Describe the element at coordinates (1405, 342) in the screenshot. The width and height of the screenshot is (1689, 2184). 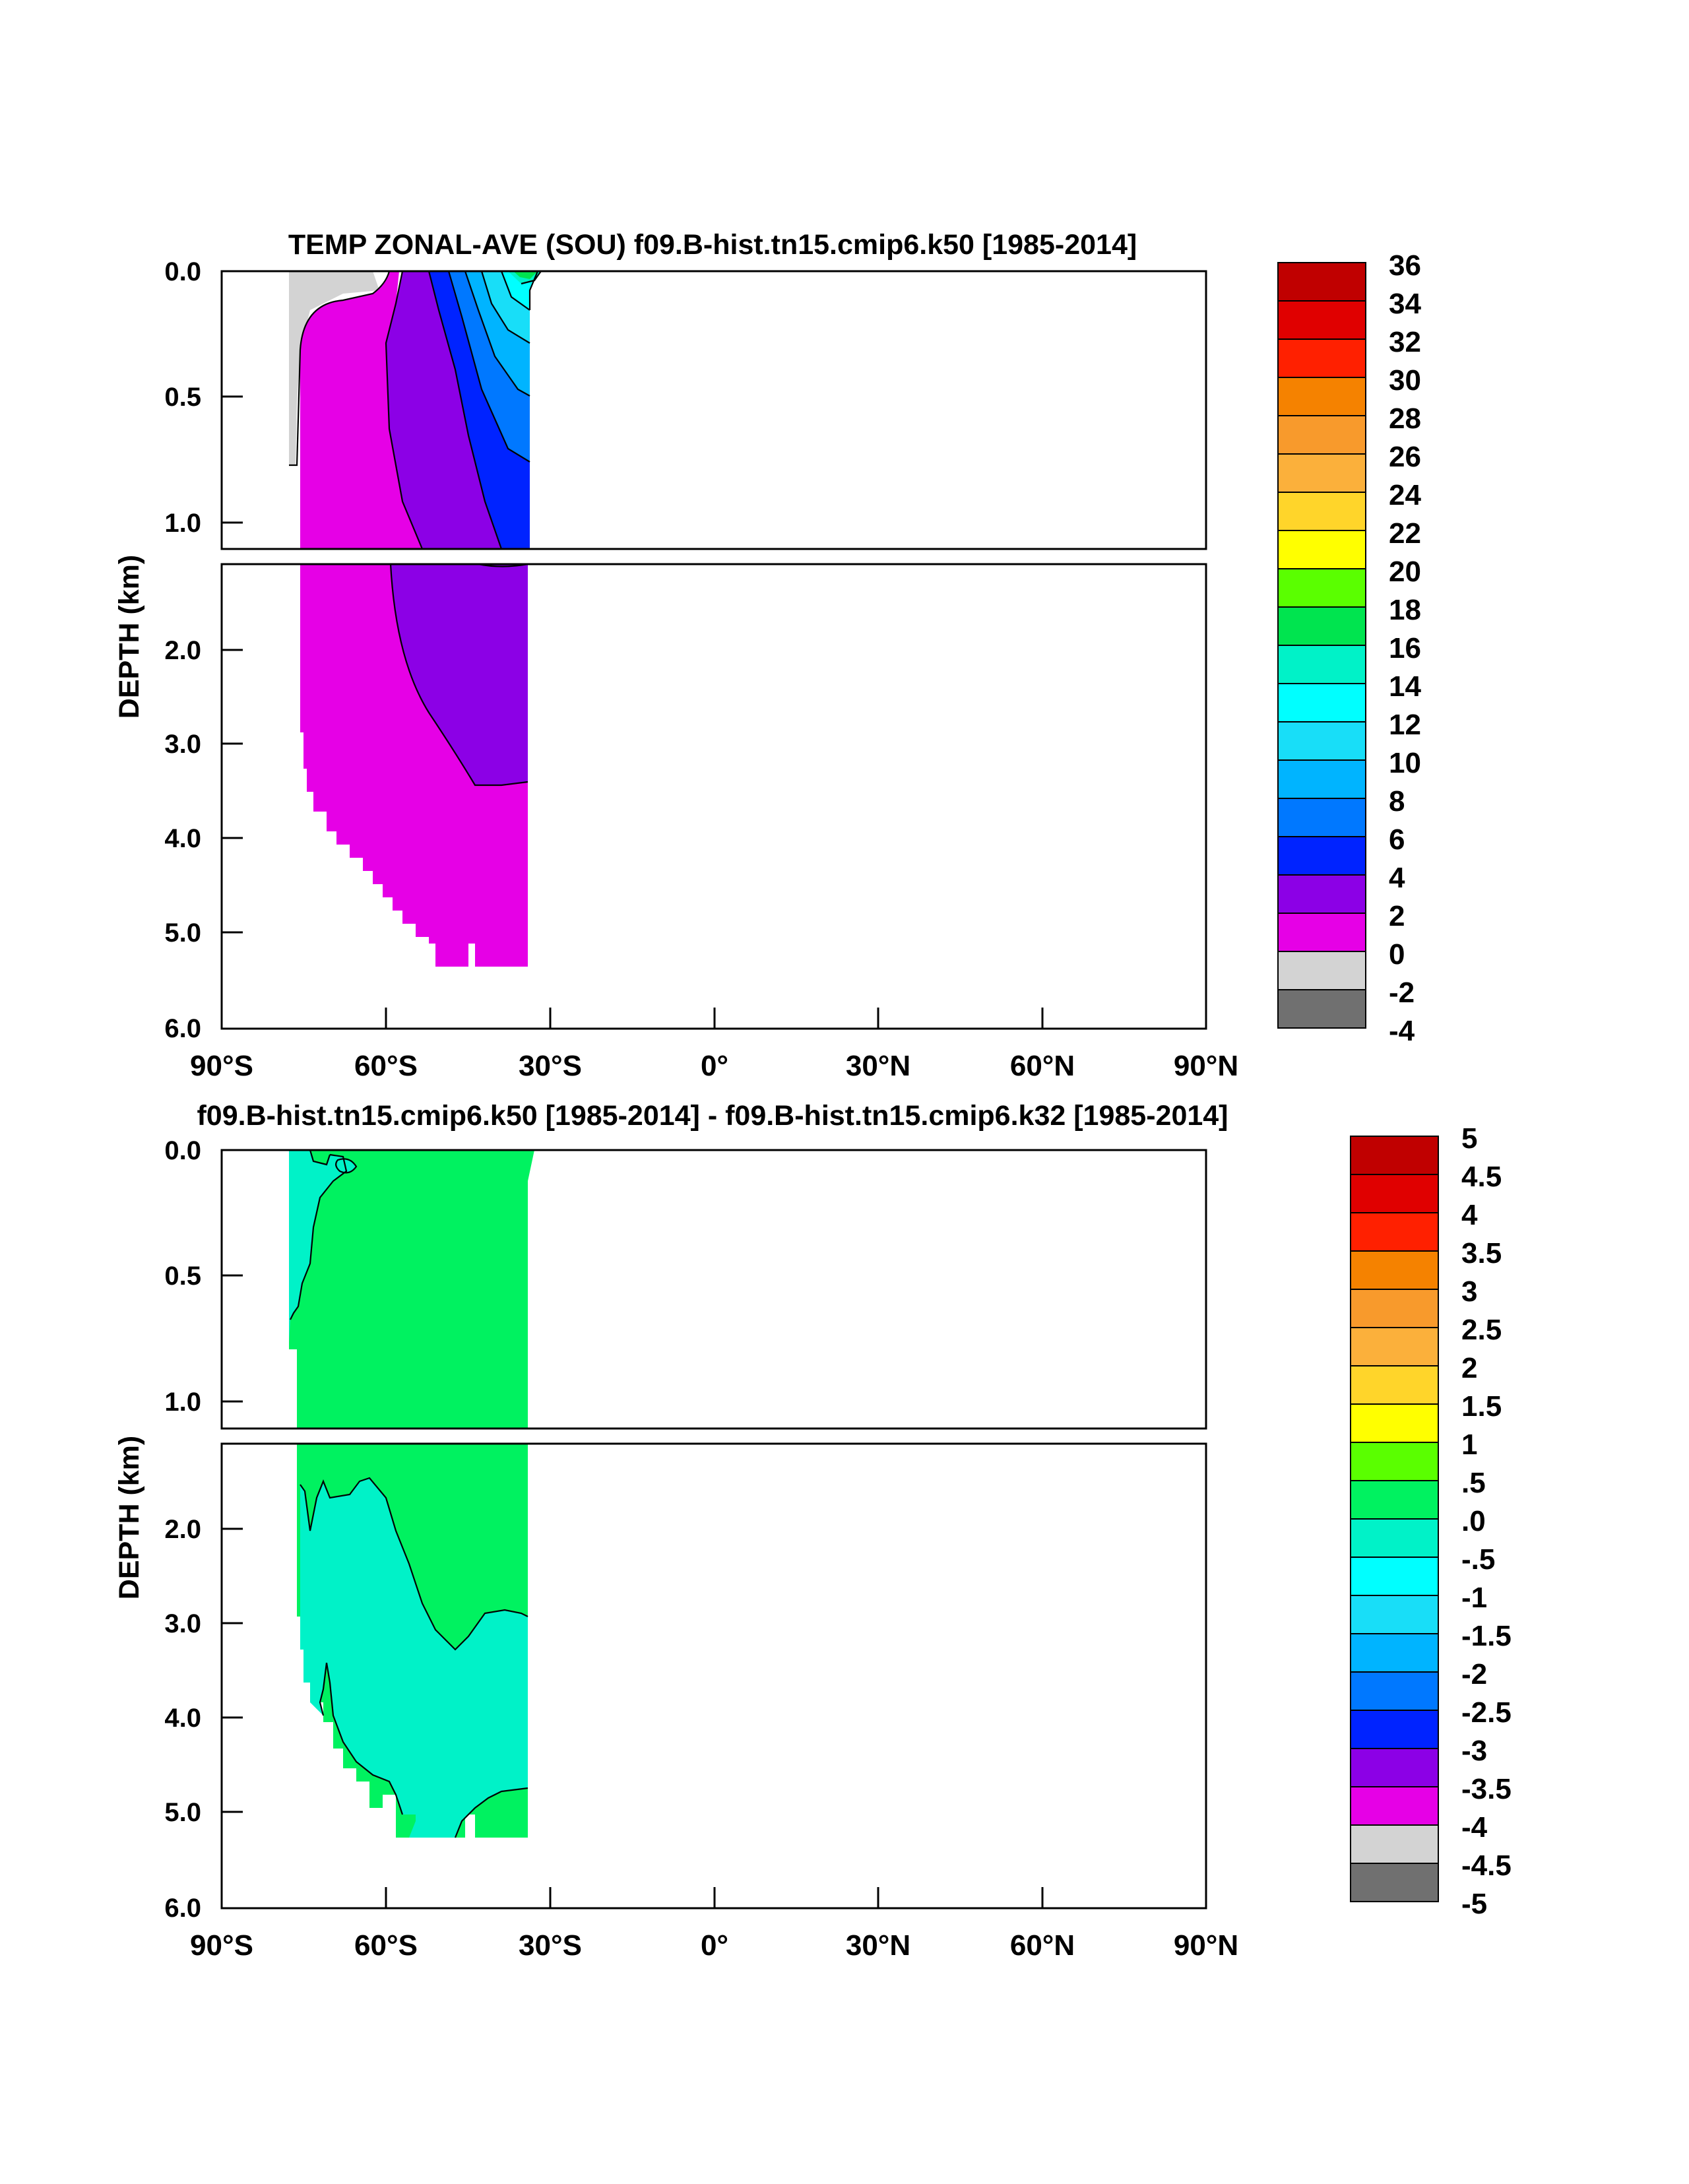
I see `colorbar-label: 32` at that location.